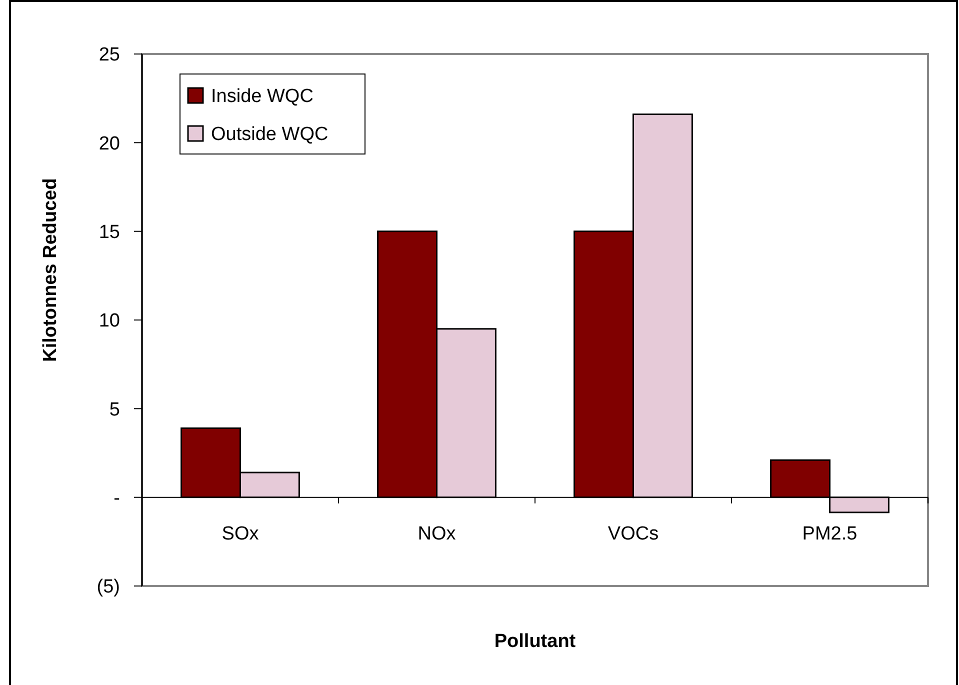 The width and height of the screenshot is (959, 685). I want to click on x-tick-label: NOx, so click(437, 533).